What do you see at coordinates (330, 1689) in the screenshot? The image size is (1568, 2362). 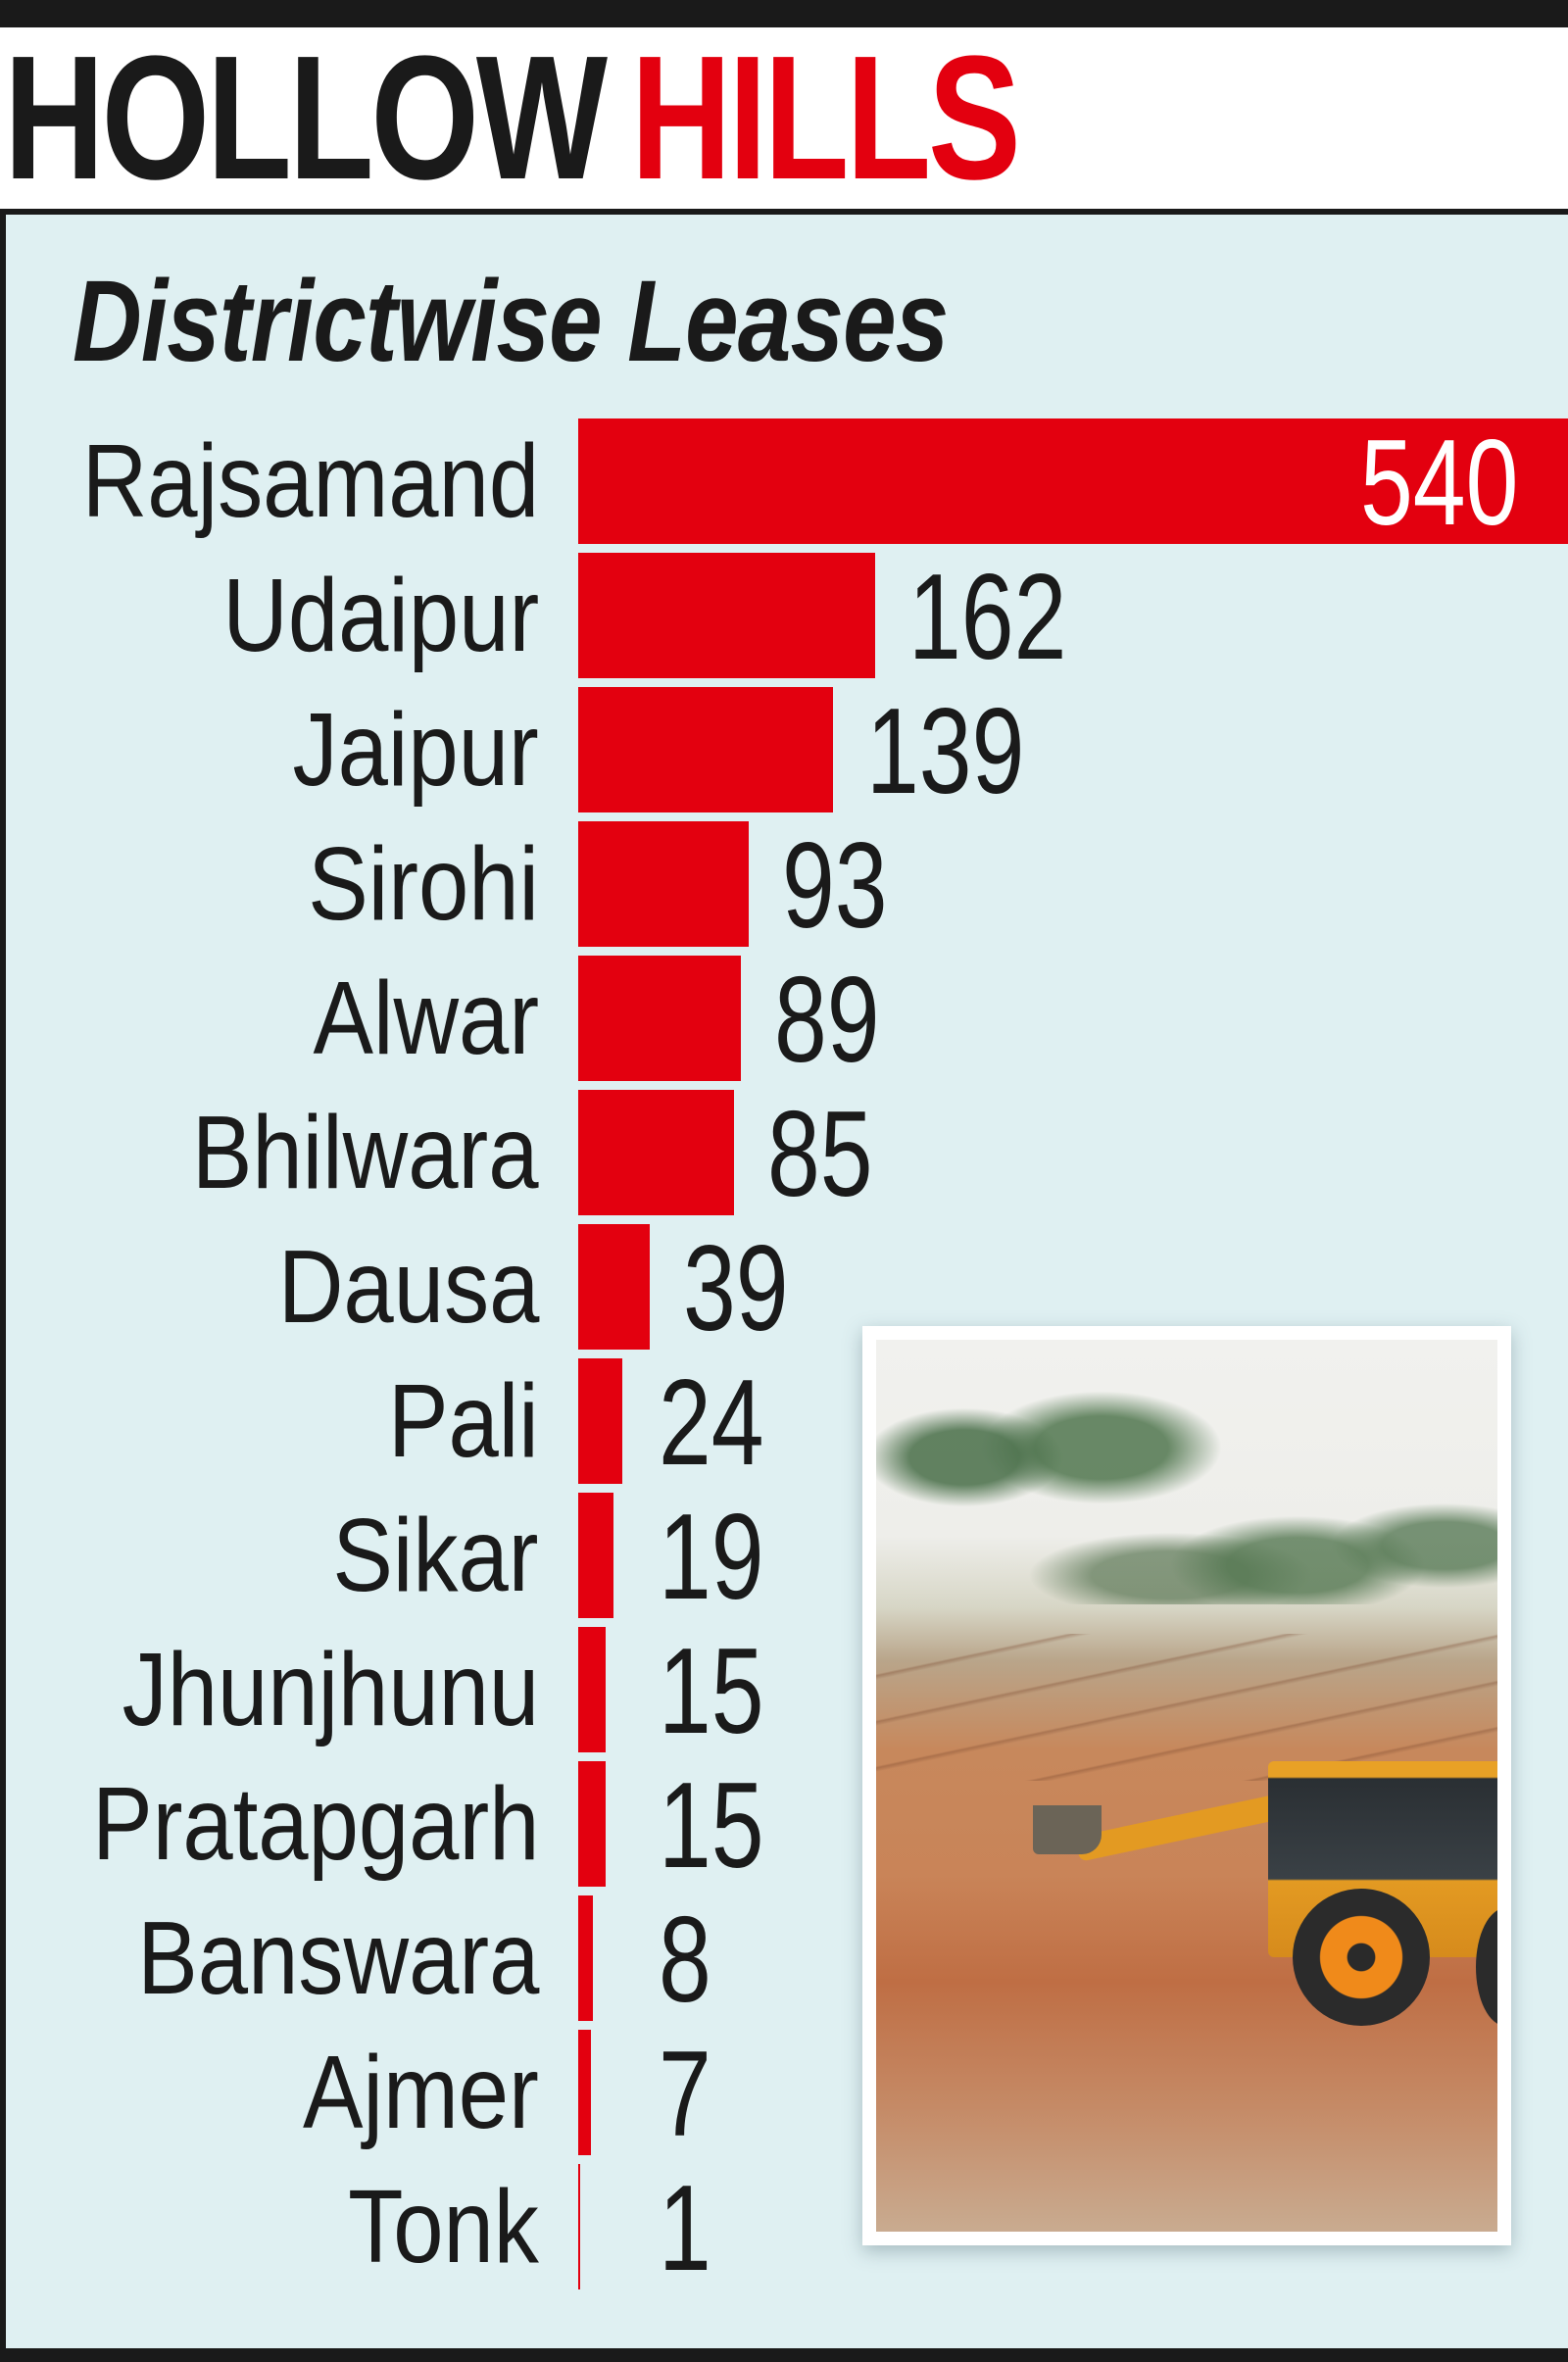 I see `category-label: Jhunjhunu` at bounding box center [330, 1689].